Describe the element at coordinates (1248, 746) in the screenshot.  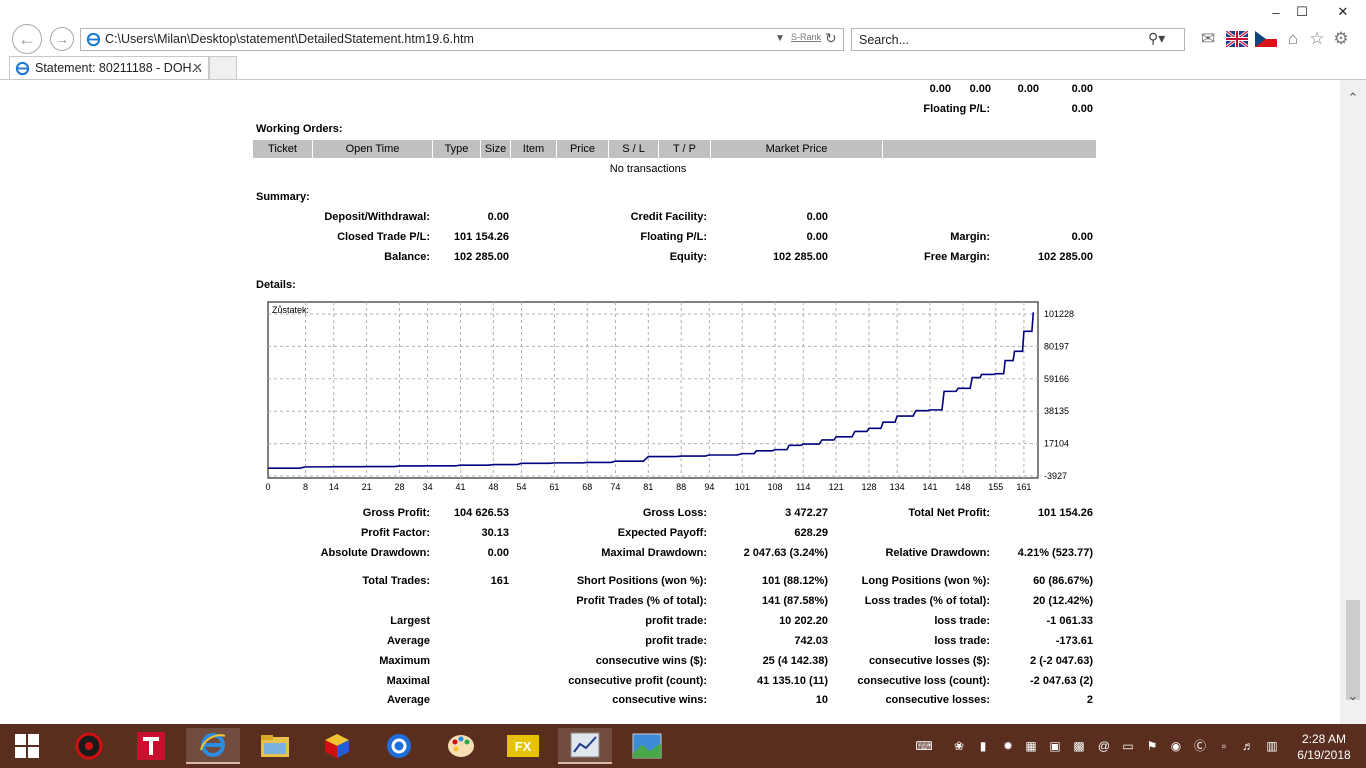
I see `volume-icon: ♬` at that location.